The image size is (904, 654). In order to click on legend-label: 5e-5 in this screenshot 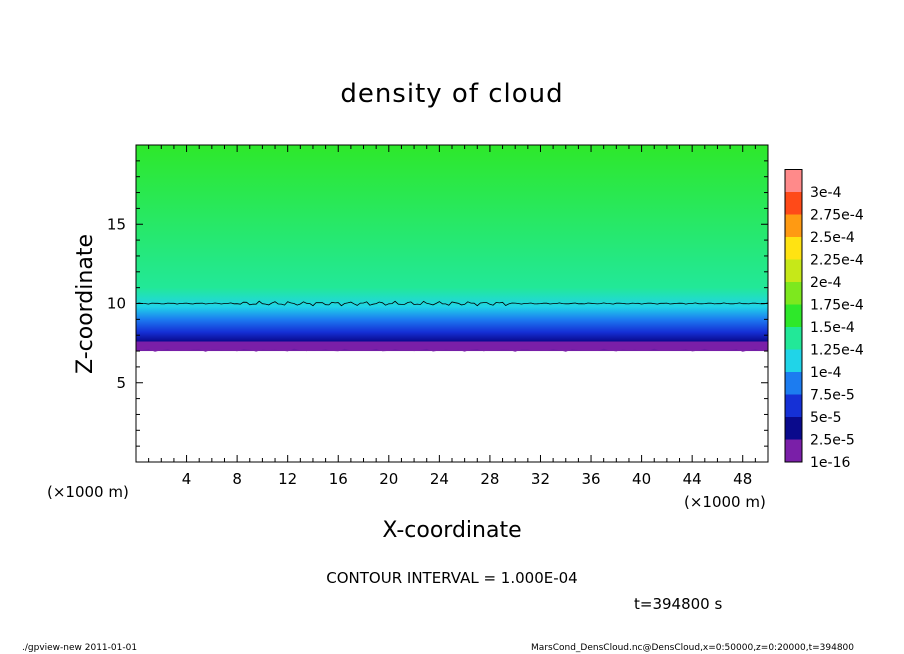, I will do `click(825, 418)`.